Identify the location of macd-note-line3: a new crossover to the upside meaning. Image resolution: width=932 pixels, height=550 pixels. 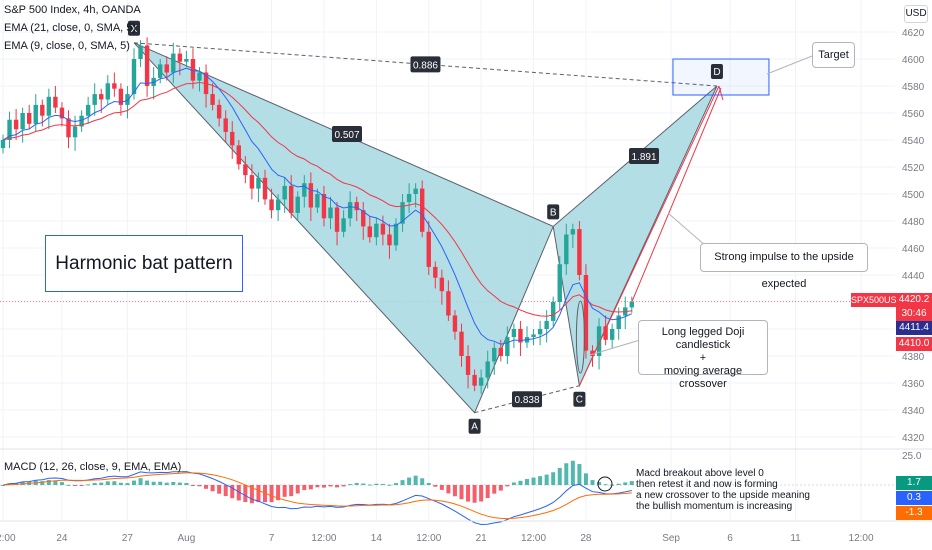
(723, 495).